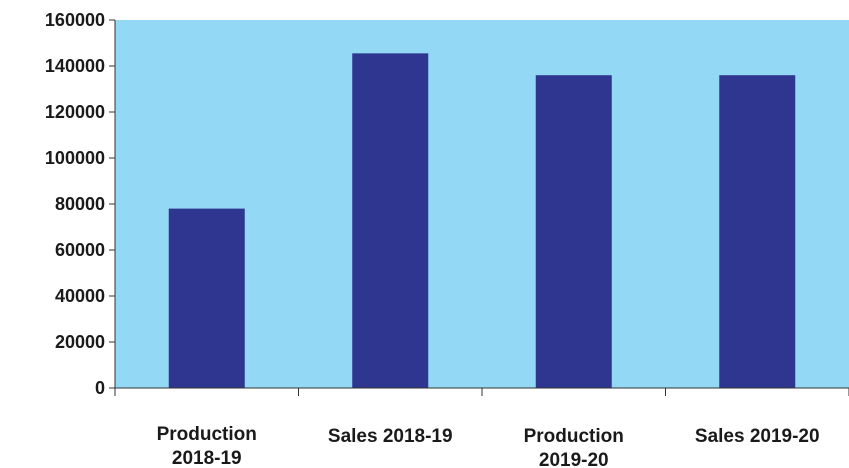  I want to click on x-category-label-line: Sales 2018-19, so click(390, 436).